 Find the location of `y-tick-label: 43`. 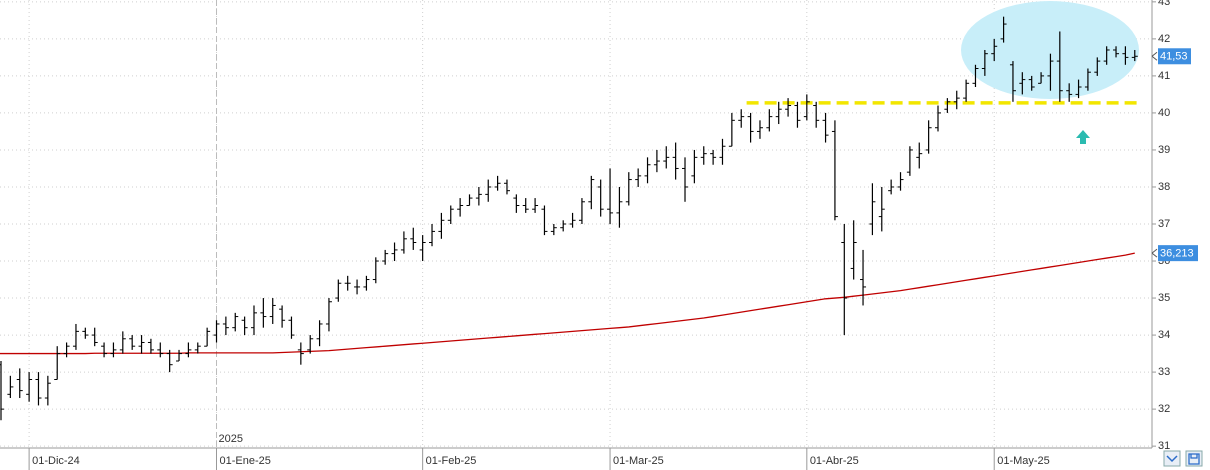

y-tick-label: 43 is located at coordinates (1164, 4).